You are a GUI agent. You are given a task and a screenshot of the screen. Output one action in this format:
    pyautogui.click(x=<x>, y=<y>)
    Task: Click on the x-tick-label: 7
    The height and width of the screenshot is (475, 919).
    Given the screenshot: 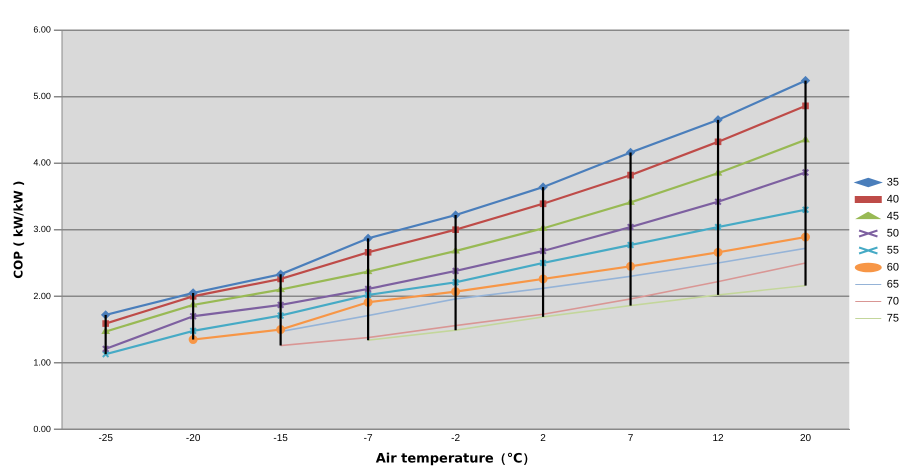 What is the action you would take?
    pyautogui.click(x=631, y=438)
    